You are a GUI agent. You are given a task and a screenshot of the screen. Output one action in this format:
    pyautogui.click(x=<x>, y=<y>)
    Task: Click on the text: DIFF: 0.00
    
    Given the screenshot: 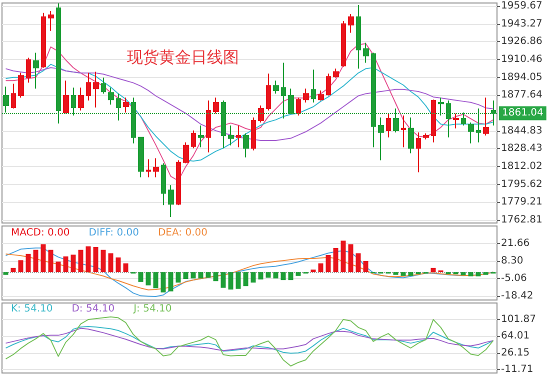 What is the action you would take?
    pyautogui.click(x=113, y=233)
    